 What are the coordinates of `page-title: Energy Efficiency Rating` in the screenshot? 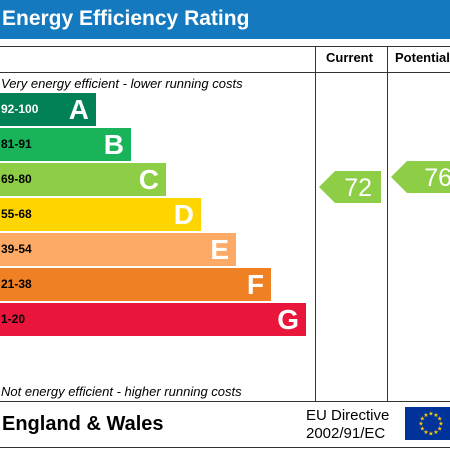 It's located at (126, 18).